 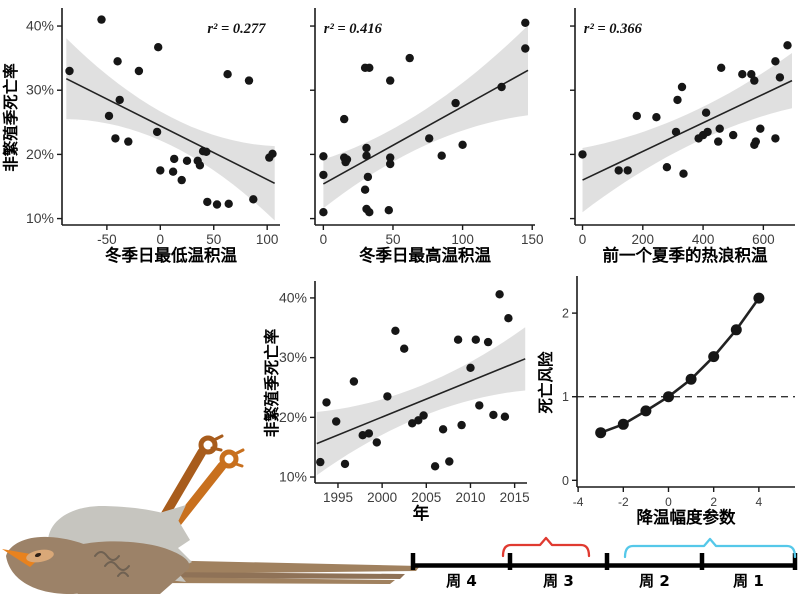 What do you see at coordinates (565, 481) in the screenshot?
I see `y-tick-label: 0` at bounding box center [565, 481].